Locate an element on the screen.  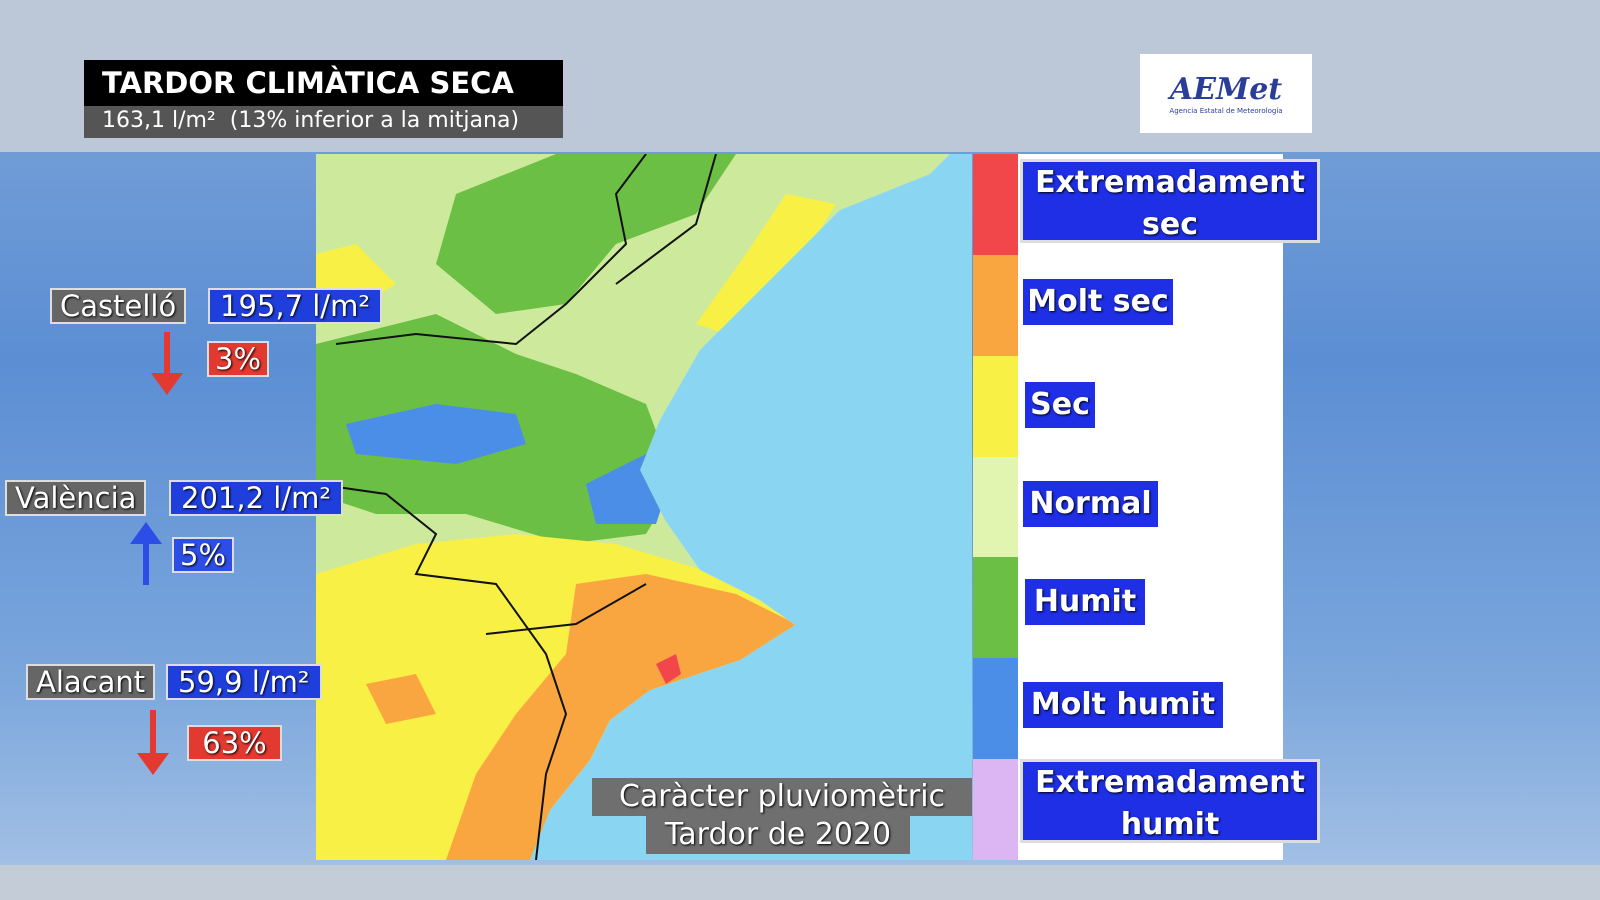
station-amount: 195,7 l/m² is located at coordinates (295, 306).